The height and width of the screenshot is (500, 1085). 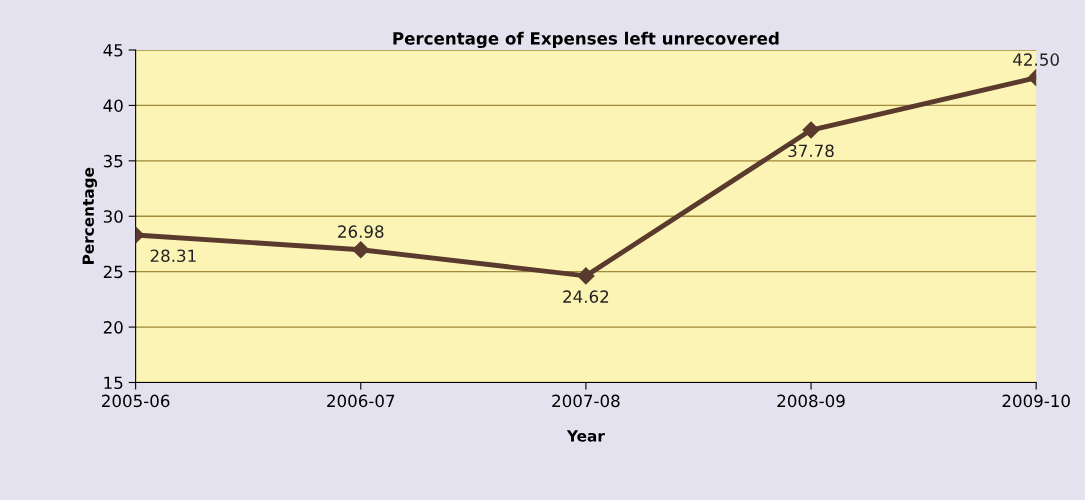 I want to click on x-axis-title: Year, so click(x=585, y=436).